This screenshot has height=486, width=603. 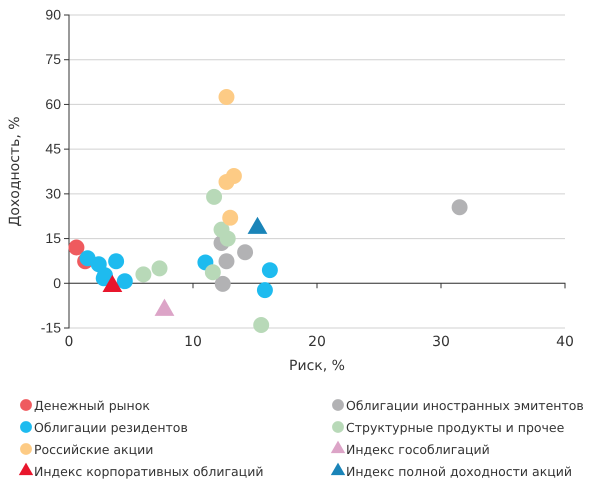 What do you see at coordinates (51, 327) in the screenshot?
I see `y-tick-label: -15` at bounding box center [51, 327].